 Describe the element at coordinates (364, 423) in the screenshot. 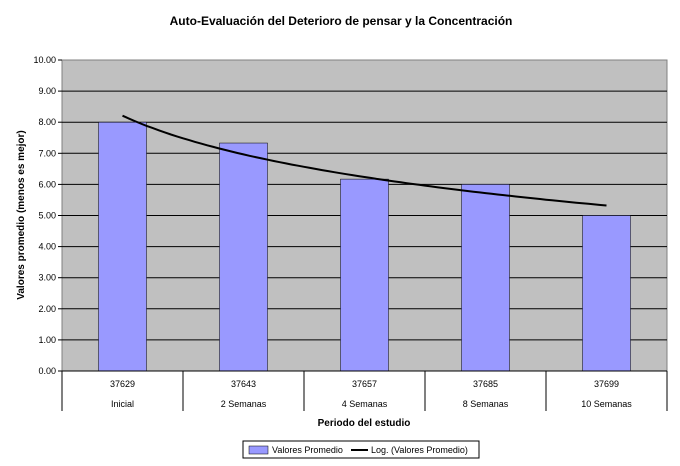

I see `x-axis-label: Periodo del estudio` at that location.